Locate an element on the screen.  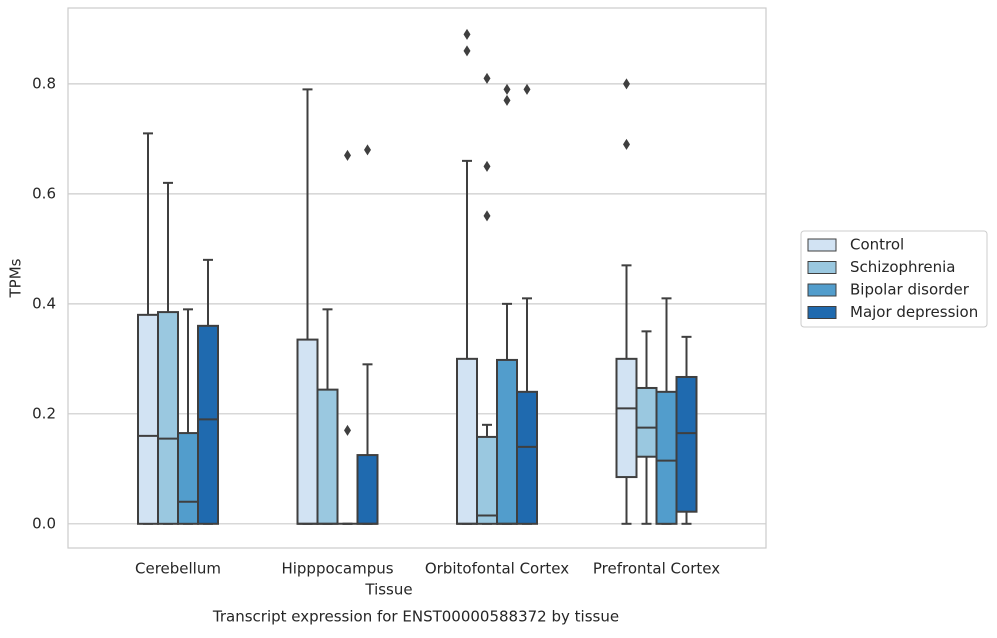
x-tick-label: Cerebellum is located at coordinates (178, 569).